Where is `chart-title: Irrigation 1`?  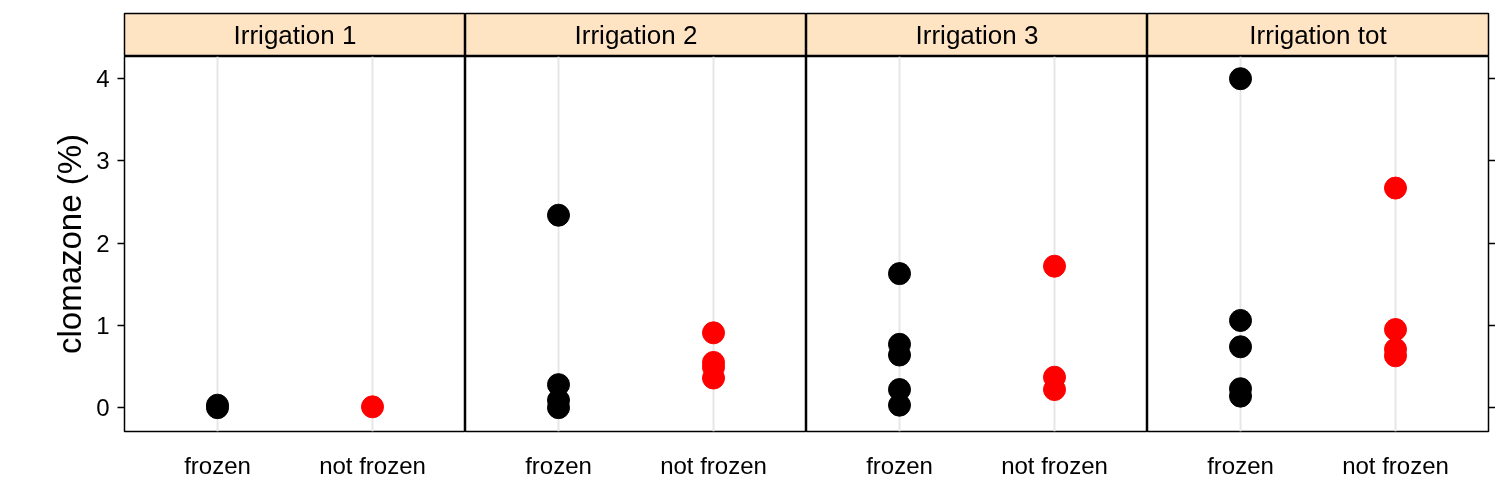 chart-title: Irrigation 1 is located at coordinates (295, 35).